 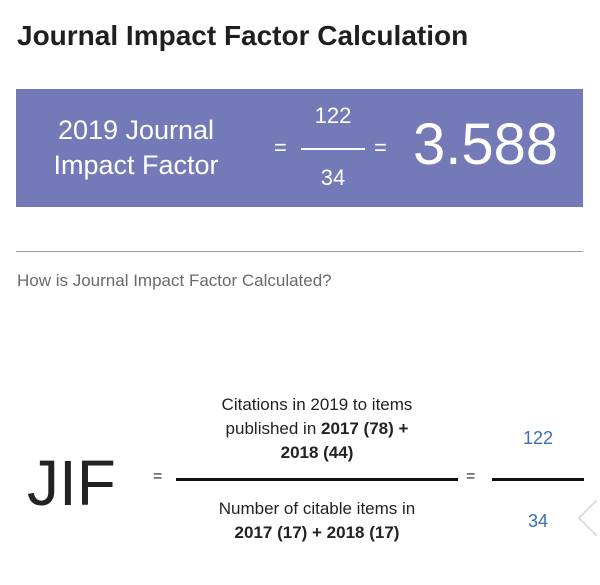 I want to click on value-denominator: 34, so click(x=538, y=521).